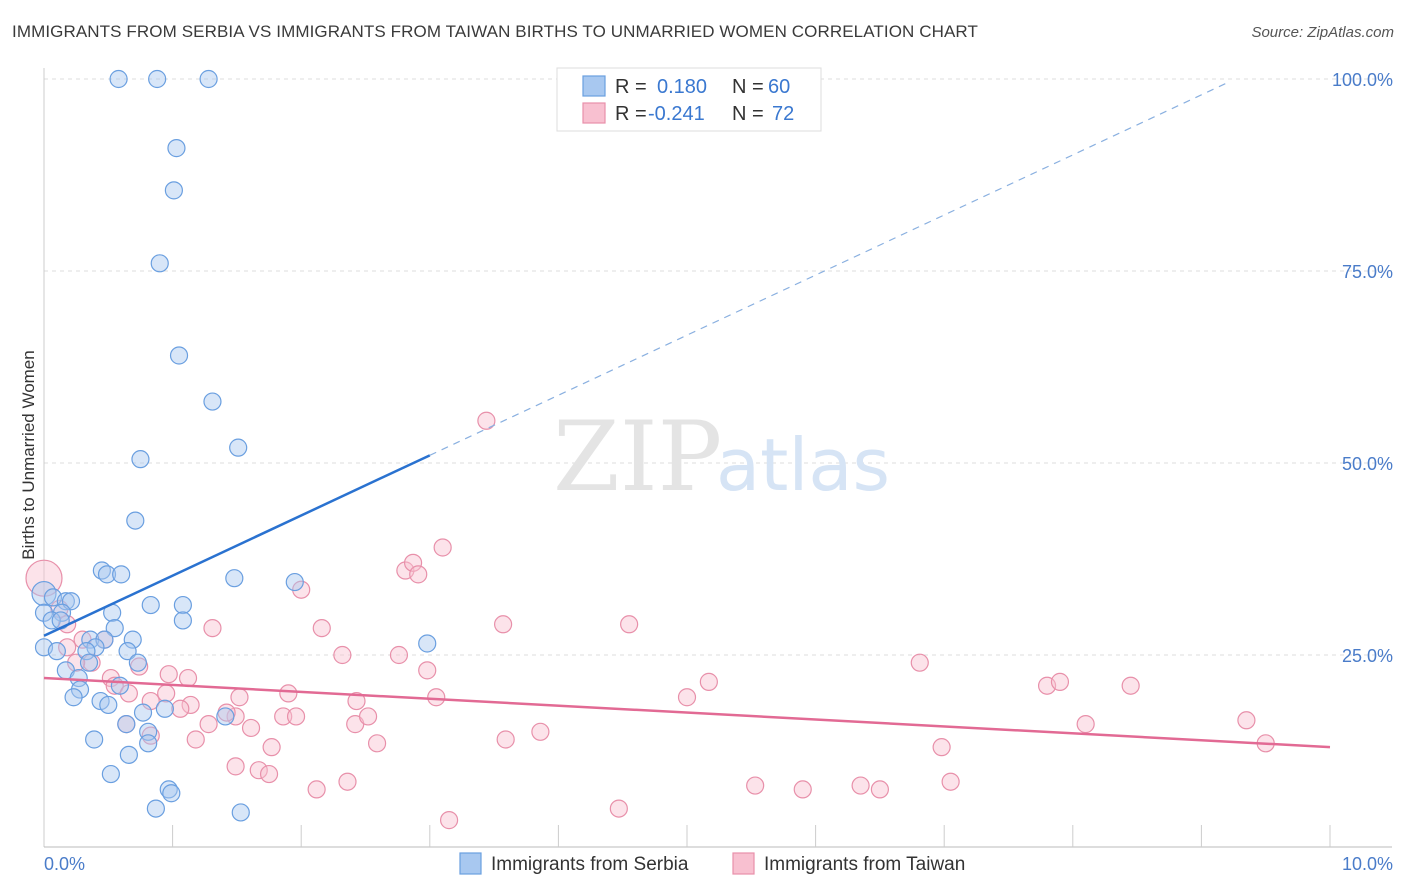  What do you see at coordinates (1362, 80) in the screenshot?
I see `y-tick-label-3: 100.0%` at bounding box center [1362, 80].